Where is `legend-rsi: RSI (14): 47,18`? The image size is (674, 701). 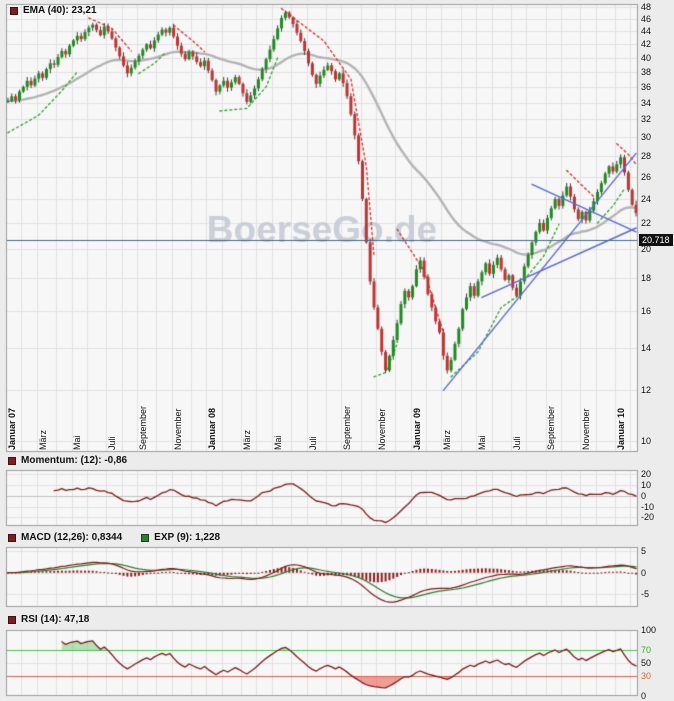 legend-rsi: RSI (14): 47,18 is located at coordinates (48, 619).